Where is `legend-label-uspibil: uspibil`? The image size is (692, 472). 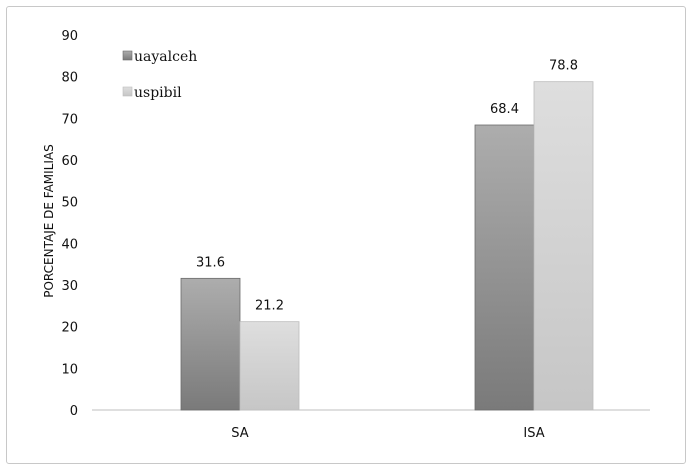
legend-label-uspibil: uspibil is located at coordinates (158, 93).